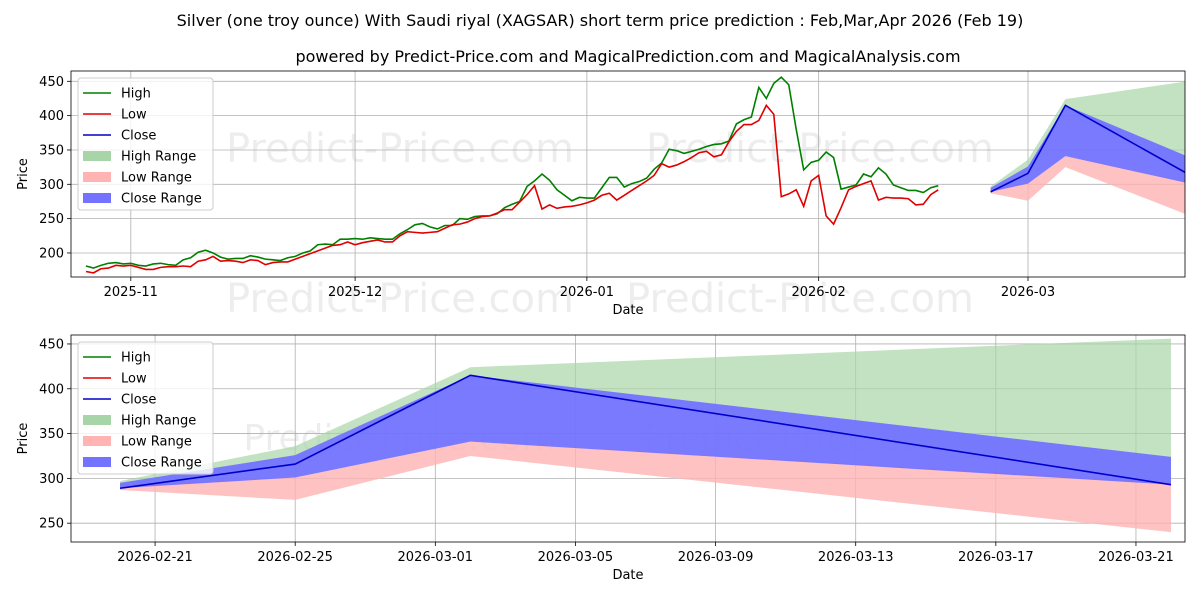 The image size is (1200, 600). What do you see at coordinates (856, 557) in the screenshot?
I see `x-tick-label: 2026-03-13` at bounding box center [856, 557].